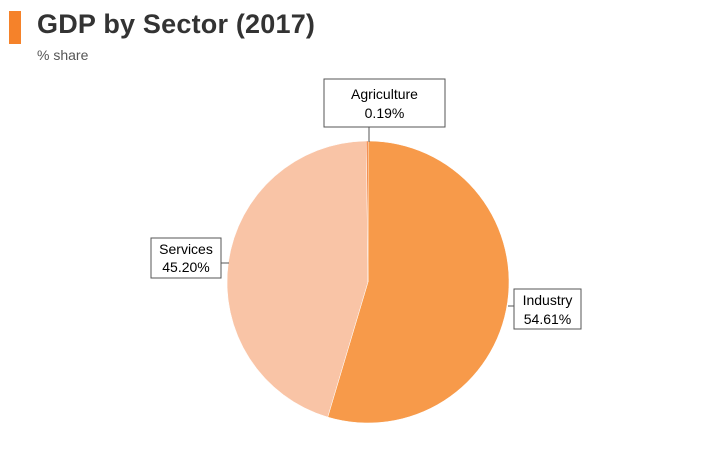  I want to click on slice-name-label-agriculture: Agriculture, so click(384, 94).